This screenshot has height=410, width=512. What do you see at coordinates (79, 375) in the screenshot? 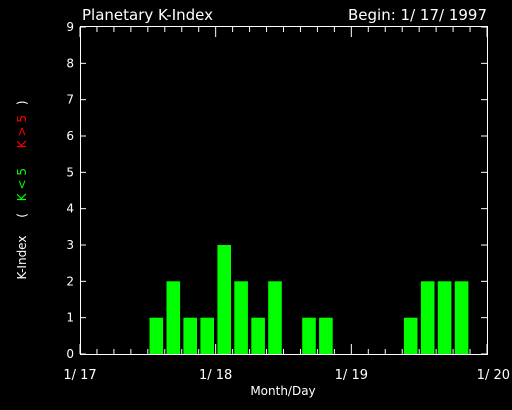
I see `x-tick-label: 1/ 17` at bounding box center [79, 375].